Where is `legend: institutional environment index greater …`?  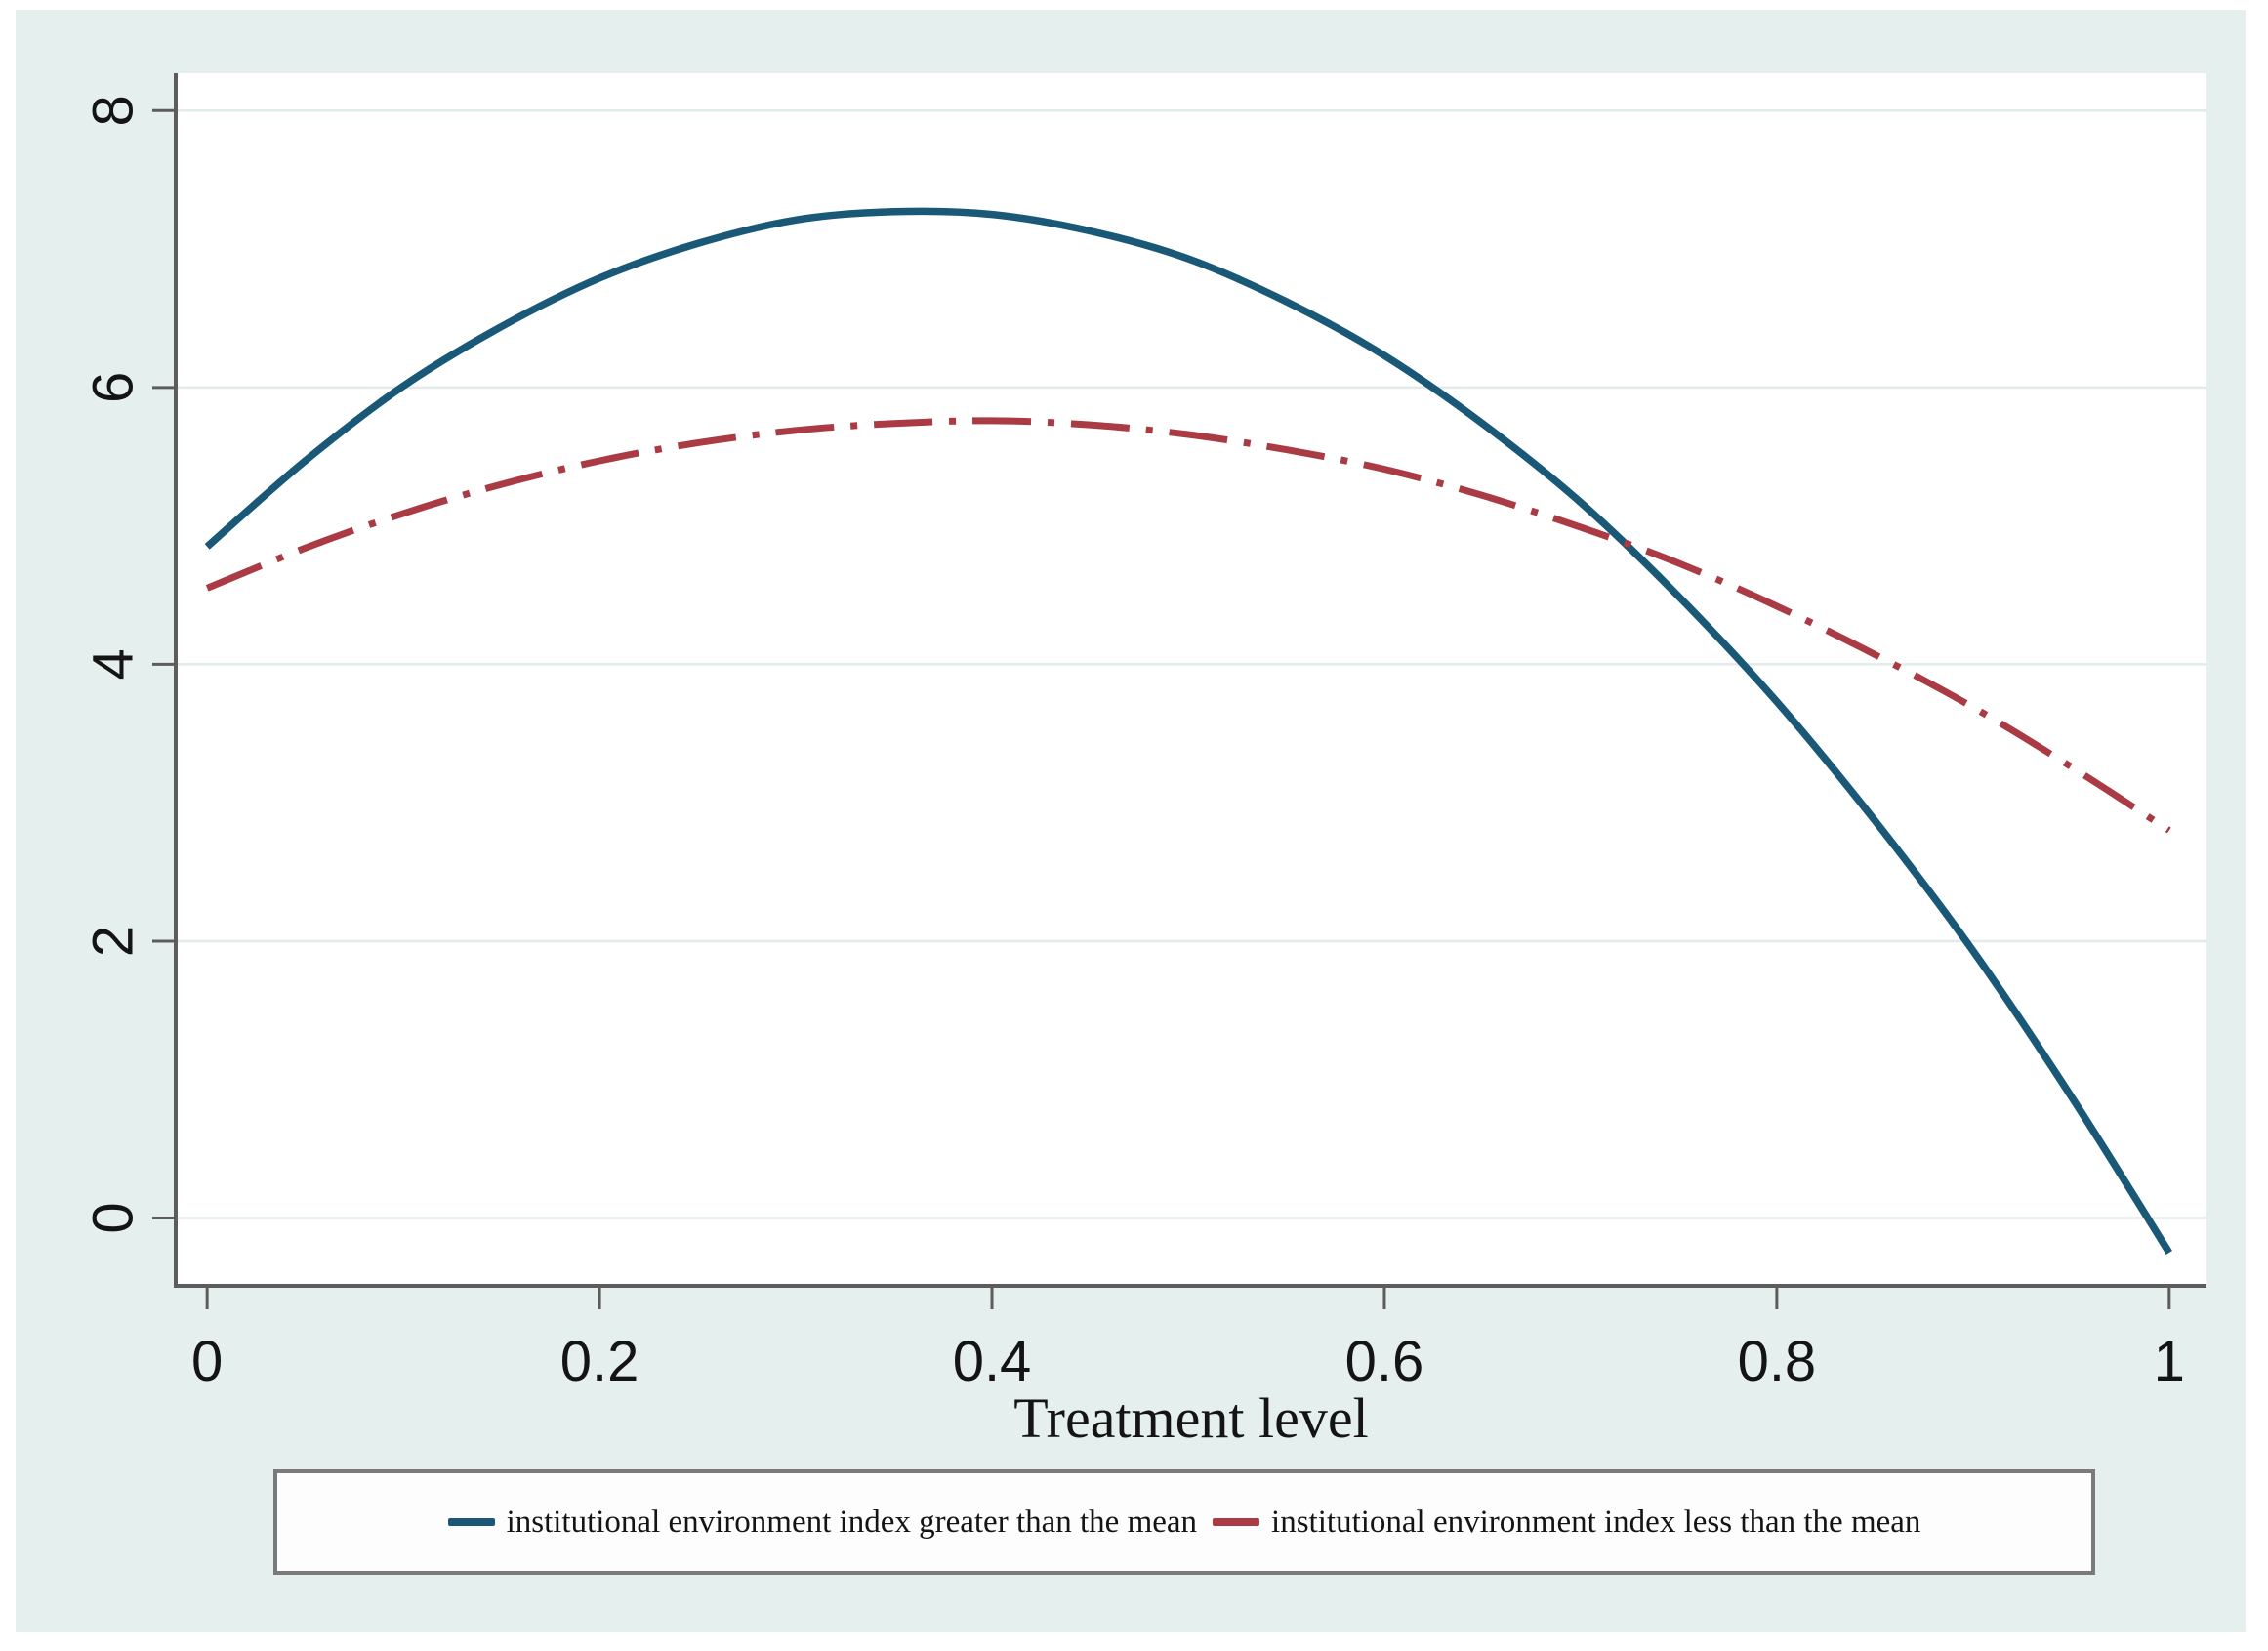 legend: institutional environment index greater … is located at coordinates (1184, 1522).